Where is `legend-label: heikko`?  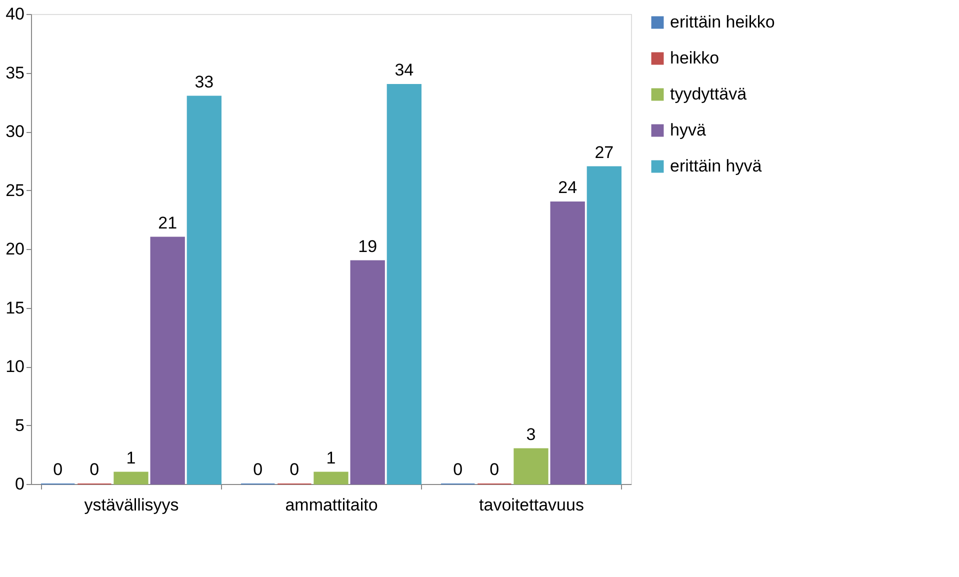 legend-label: heikko is located at coordinates (695, 58).